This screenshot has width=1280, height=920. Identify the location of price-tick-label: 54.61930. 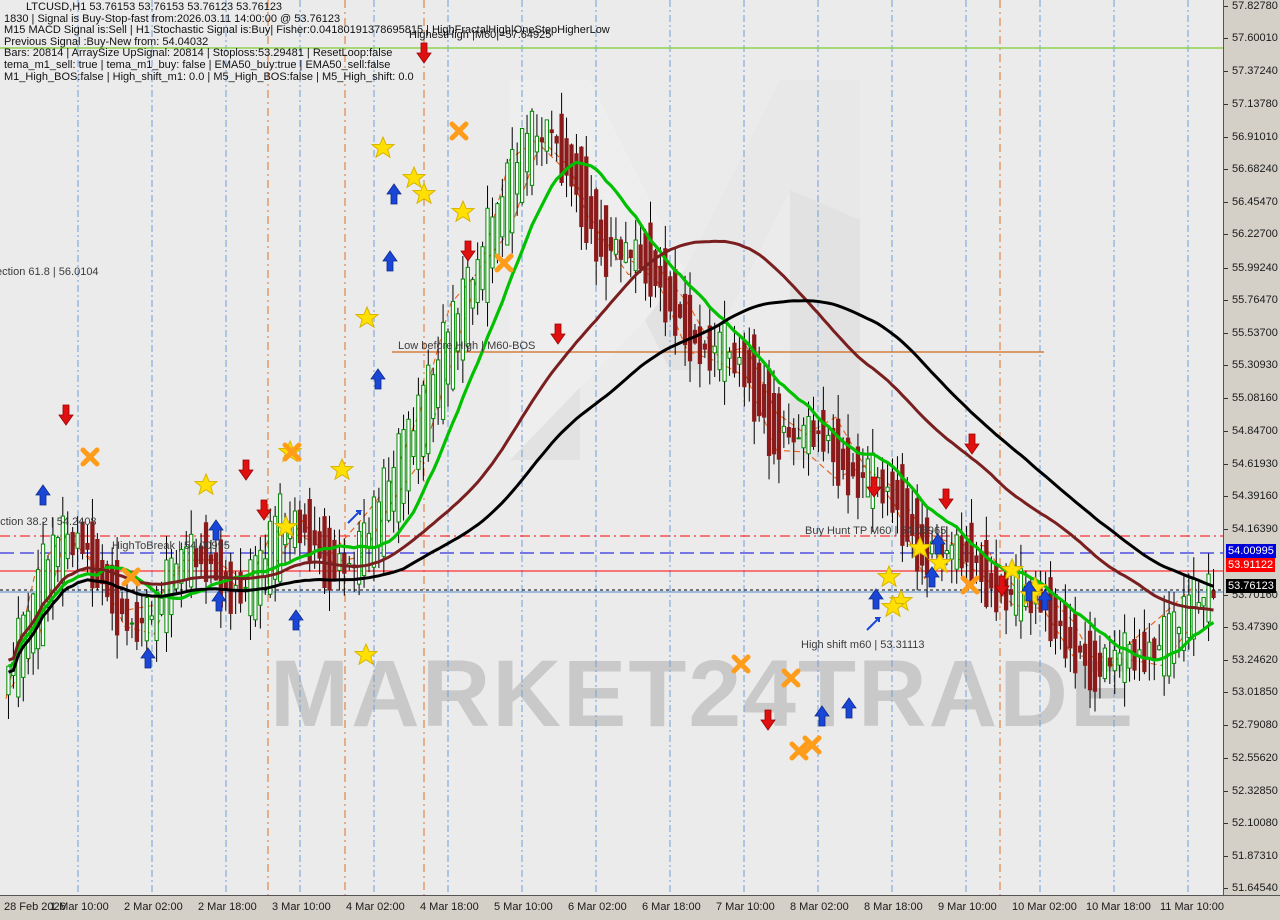
(1255, 463).